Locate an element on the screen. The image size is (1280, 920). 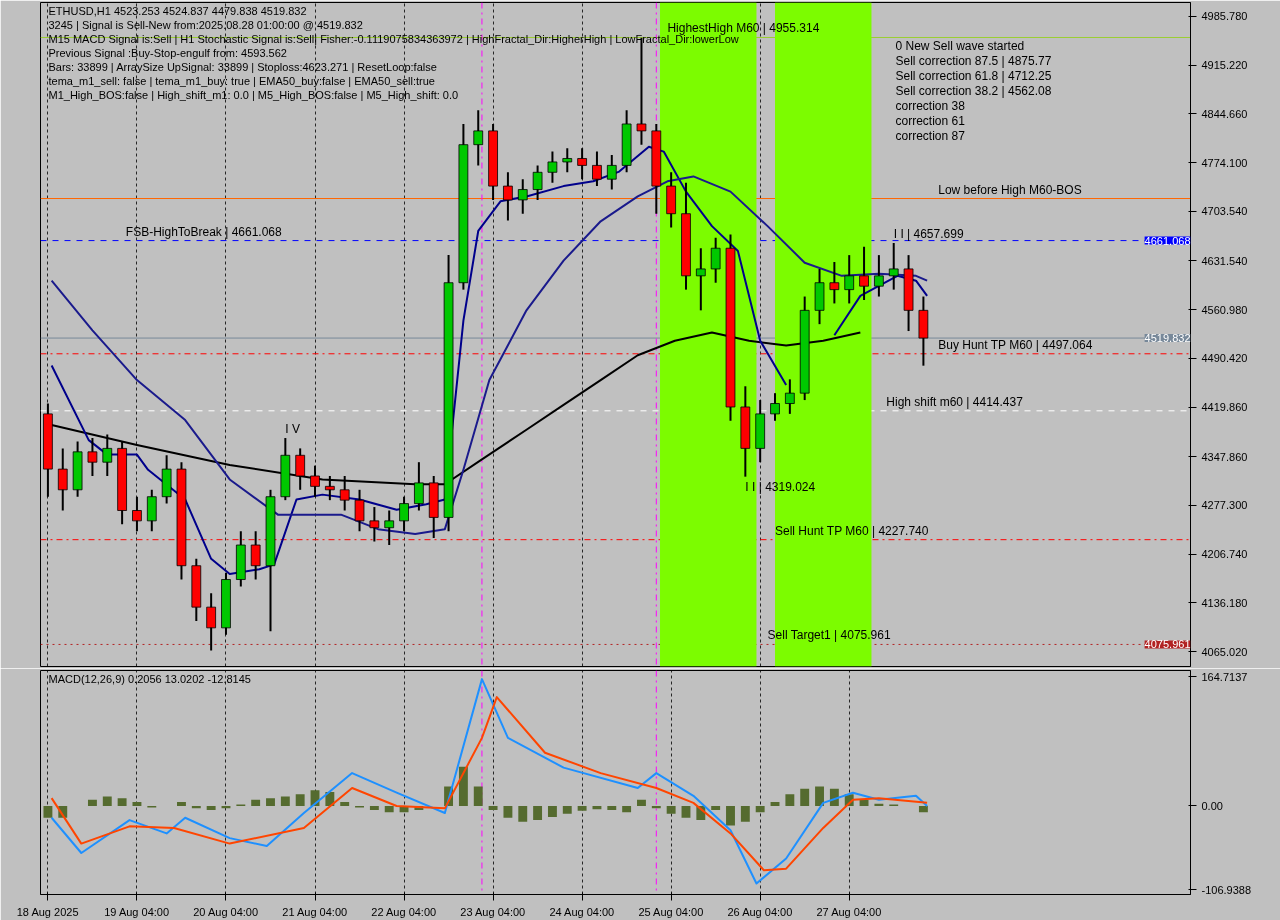
x-tick-label: 22 Aug 04:00 is located at coordinates (404, 911).